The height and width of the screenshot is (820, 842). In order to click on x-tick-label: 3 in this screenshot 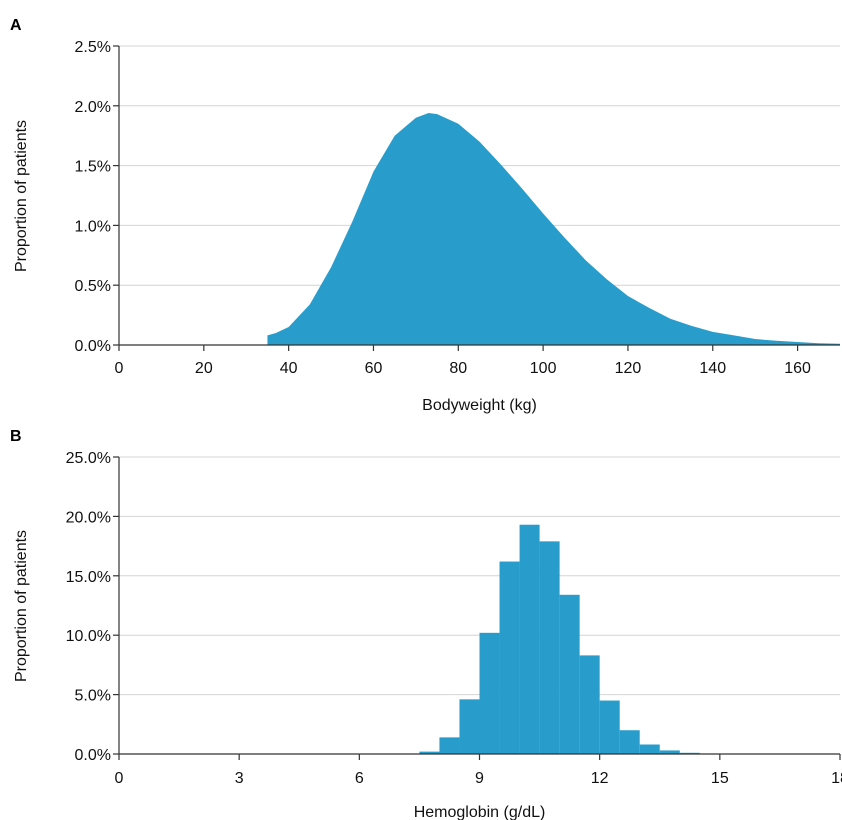, I will do `click(239, 778)`.